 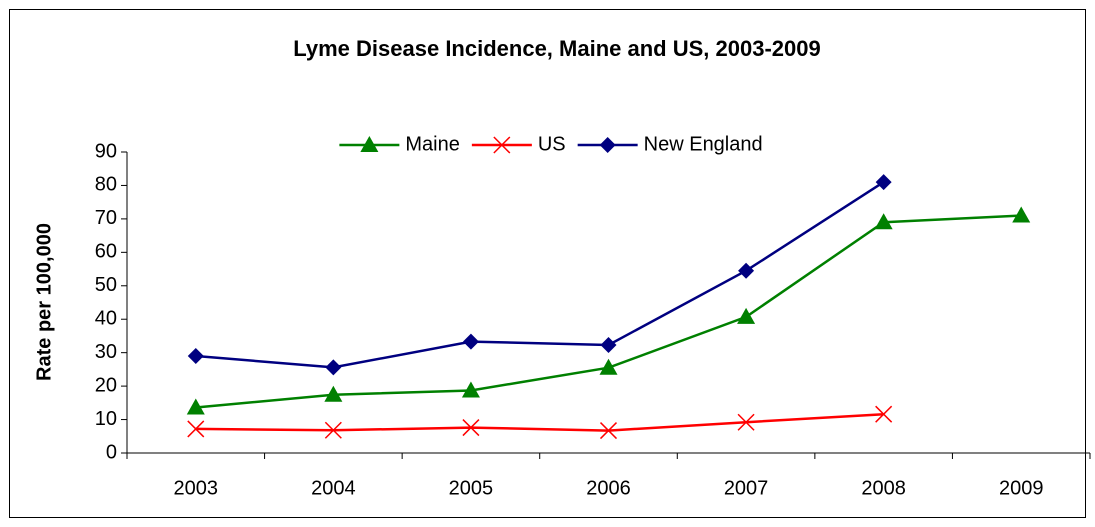 I want to click on y-tick-label: 10, so click(x=106, y=419).